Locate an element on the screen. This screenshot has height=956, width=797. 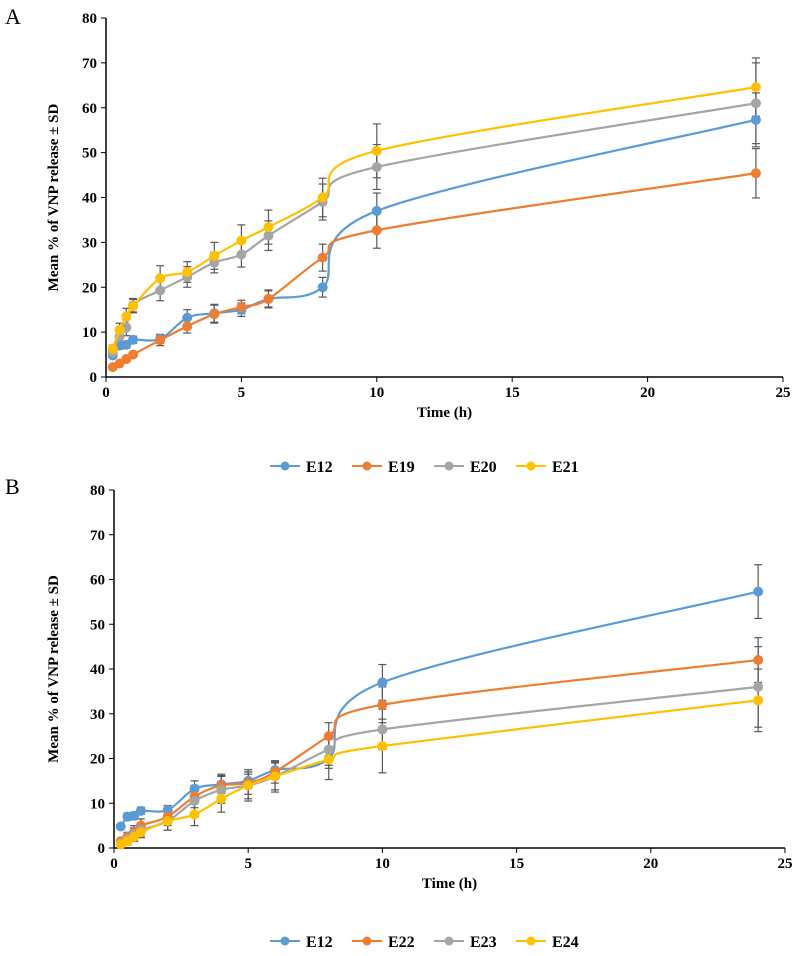
panel-label: A is located at coordinates (13, 16).